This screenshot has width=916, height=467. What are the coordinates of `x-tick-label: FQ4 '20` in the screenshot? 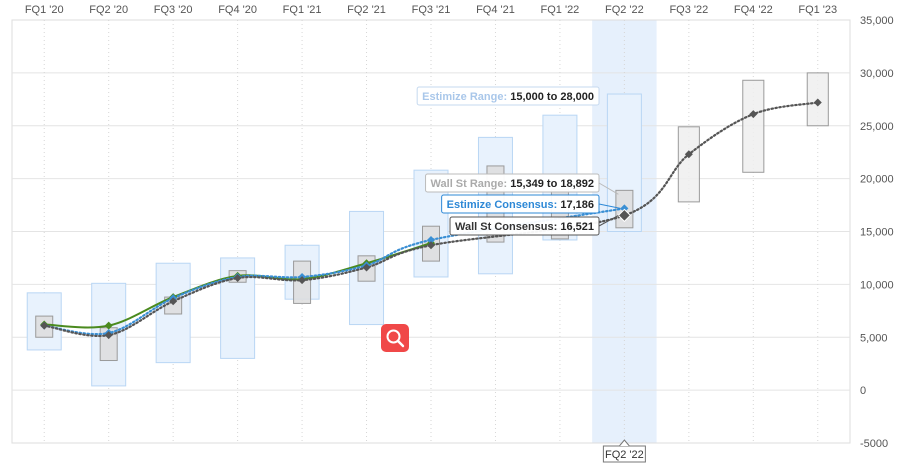 It's located at (237, 10).